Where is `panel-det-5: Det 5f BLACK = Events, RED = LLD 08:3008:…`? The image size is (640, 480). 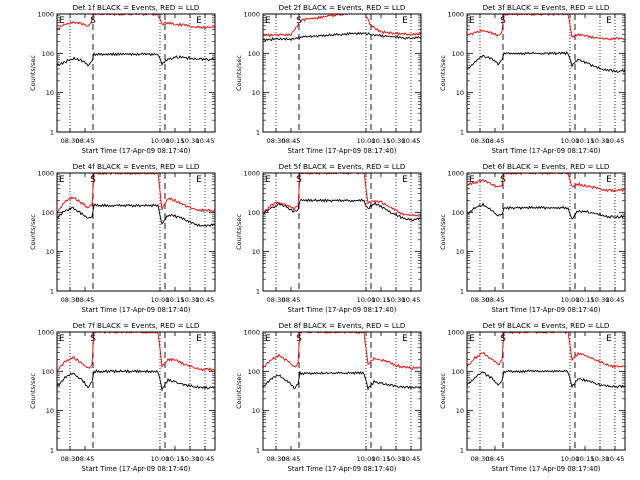 panel-det-5: Det 5f BLACK = Events, RED = LLD 08:3008:… is located at coordinates (328, 238).